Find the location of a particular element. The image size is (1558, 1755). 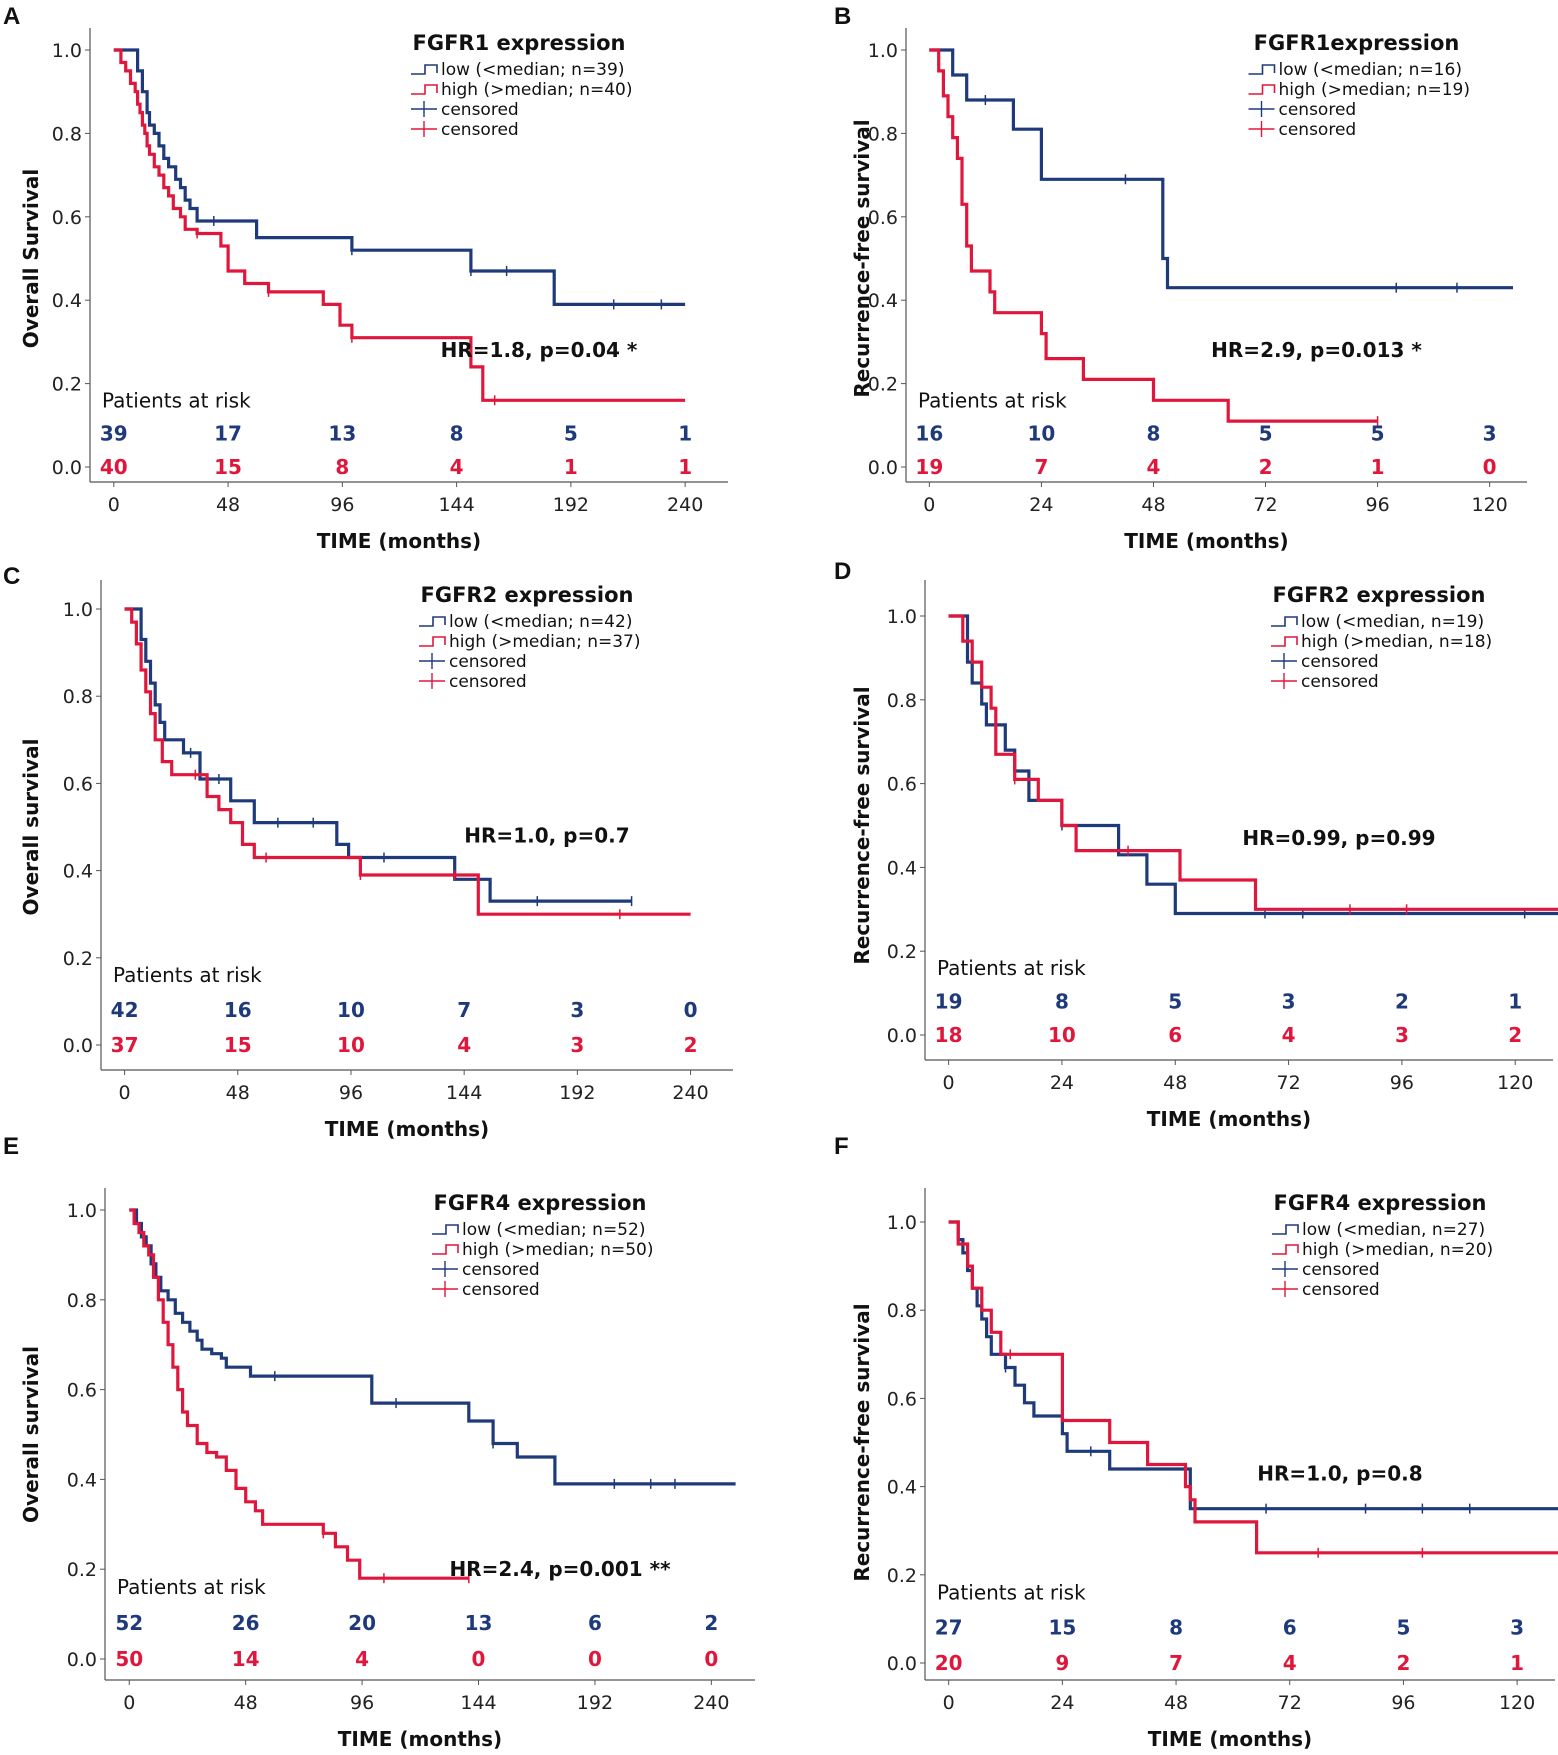

panel-f-curve-high is located at coordinates (1253, 1387).